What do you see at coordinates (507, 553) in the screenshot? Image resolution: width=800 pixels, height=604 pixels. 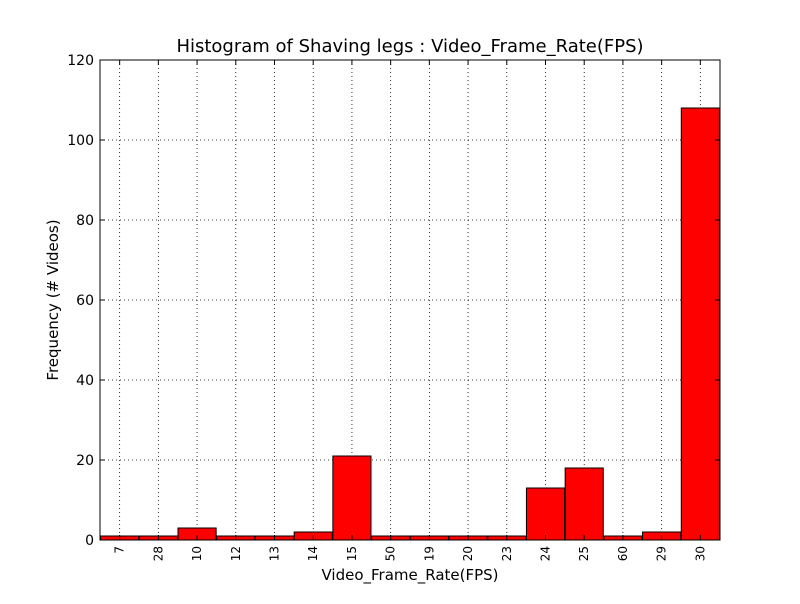 I see `x-tick-label: 23` at bounding box center [507, 553].